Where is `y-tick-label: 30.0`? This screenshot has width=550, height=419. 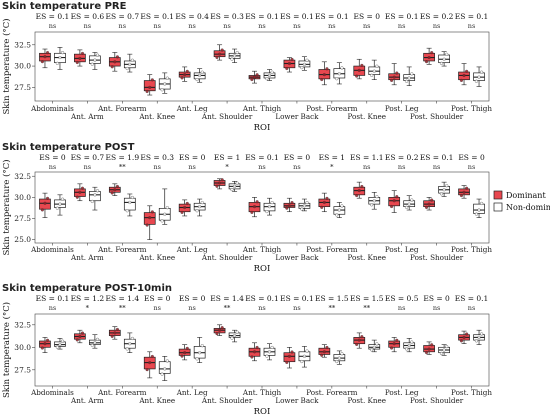 y-tick-label: 30.0 is located at coordinates (22, 66).